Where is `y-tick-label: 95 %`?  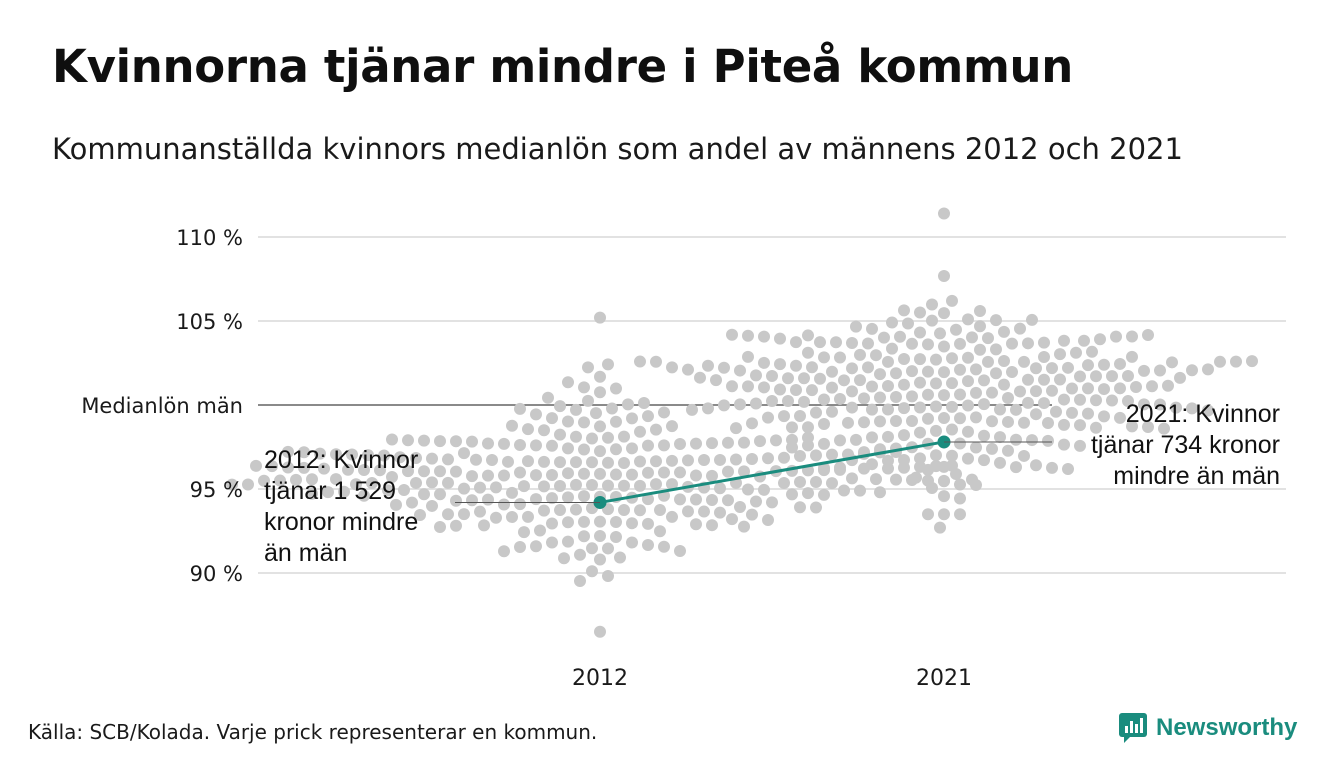
y-tick-label: 95 % is located at coordinates (216, 490).